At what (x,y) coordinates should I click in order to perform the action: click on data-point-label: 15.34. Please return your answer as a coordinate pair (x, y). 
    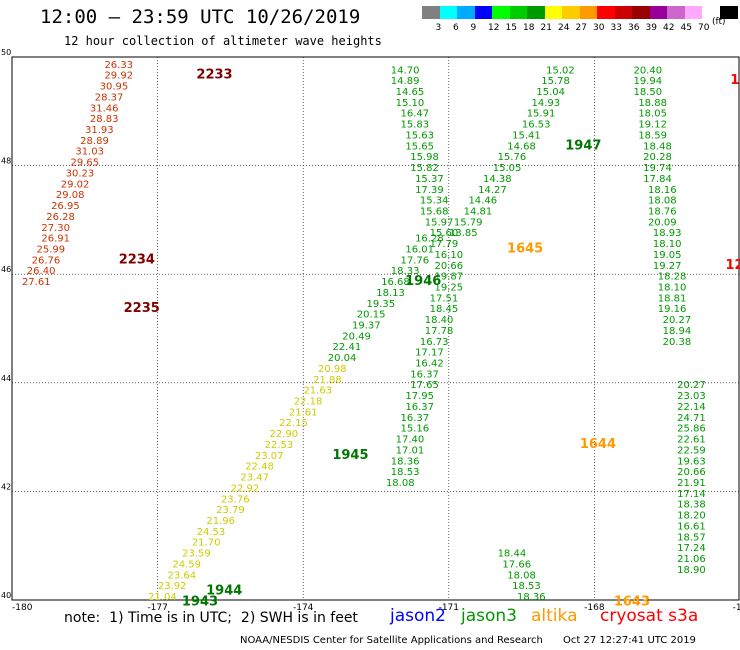
    Looking at the image, I should click on (434, 201).